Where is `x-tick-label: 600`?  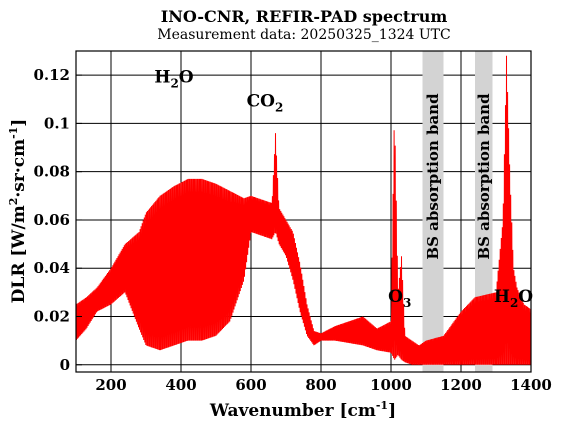 x-tick-label: 600 is located at coordinates (250, 385).